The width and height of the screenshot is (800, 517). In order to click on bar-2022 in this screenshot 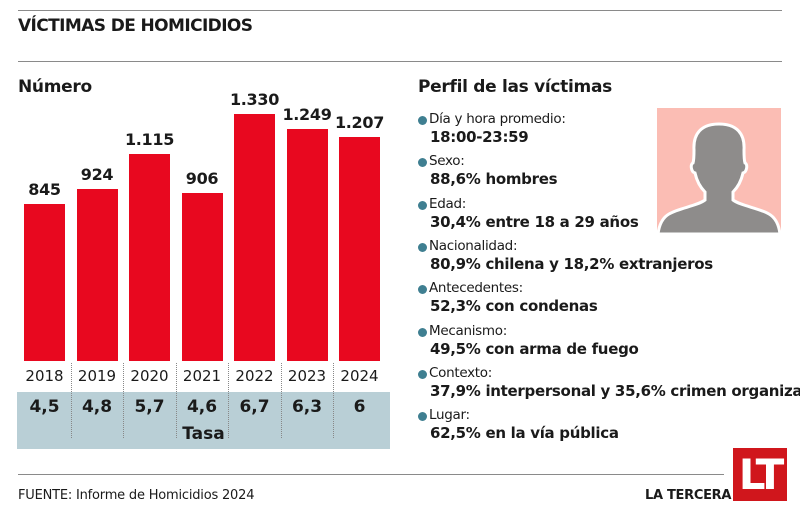, I will do `click(254, 237)`.